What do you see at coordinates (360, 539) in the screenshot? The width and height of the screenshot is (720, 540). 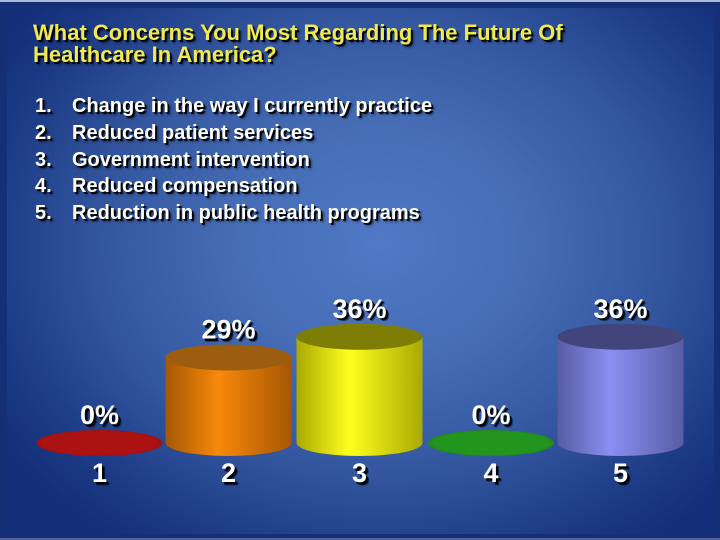 I see `slide-bottom-edge-highlight` at bounding box center [360, 539].